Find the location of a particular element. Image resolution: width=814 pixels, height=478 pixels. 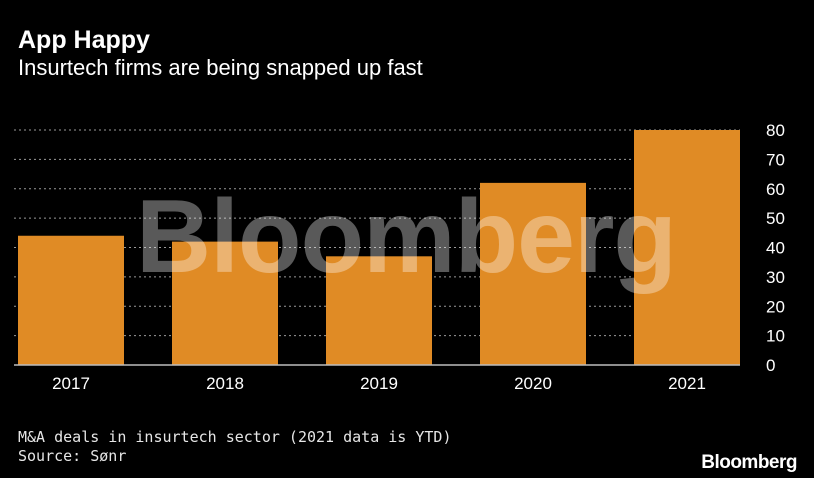

x-axis-ticks: 2017 2018 2019 2020 2021 is located at coordinates (379, 383).